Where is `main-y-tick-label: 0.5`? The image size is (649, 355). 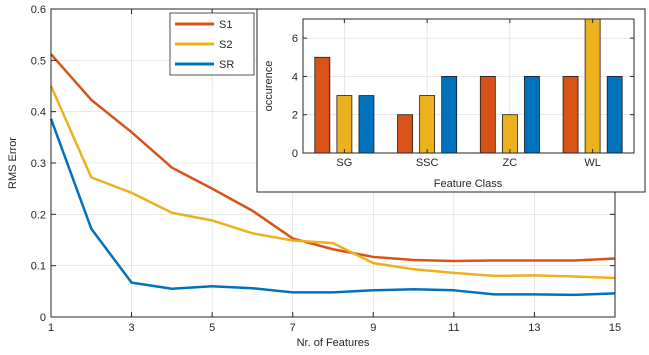 main-y-tick-label: 0.5 is located at coordinates (38, 61).